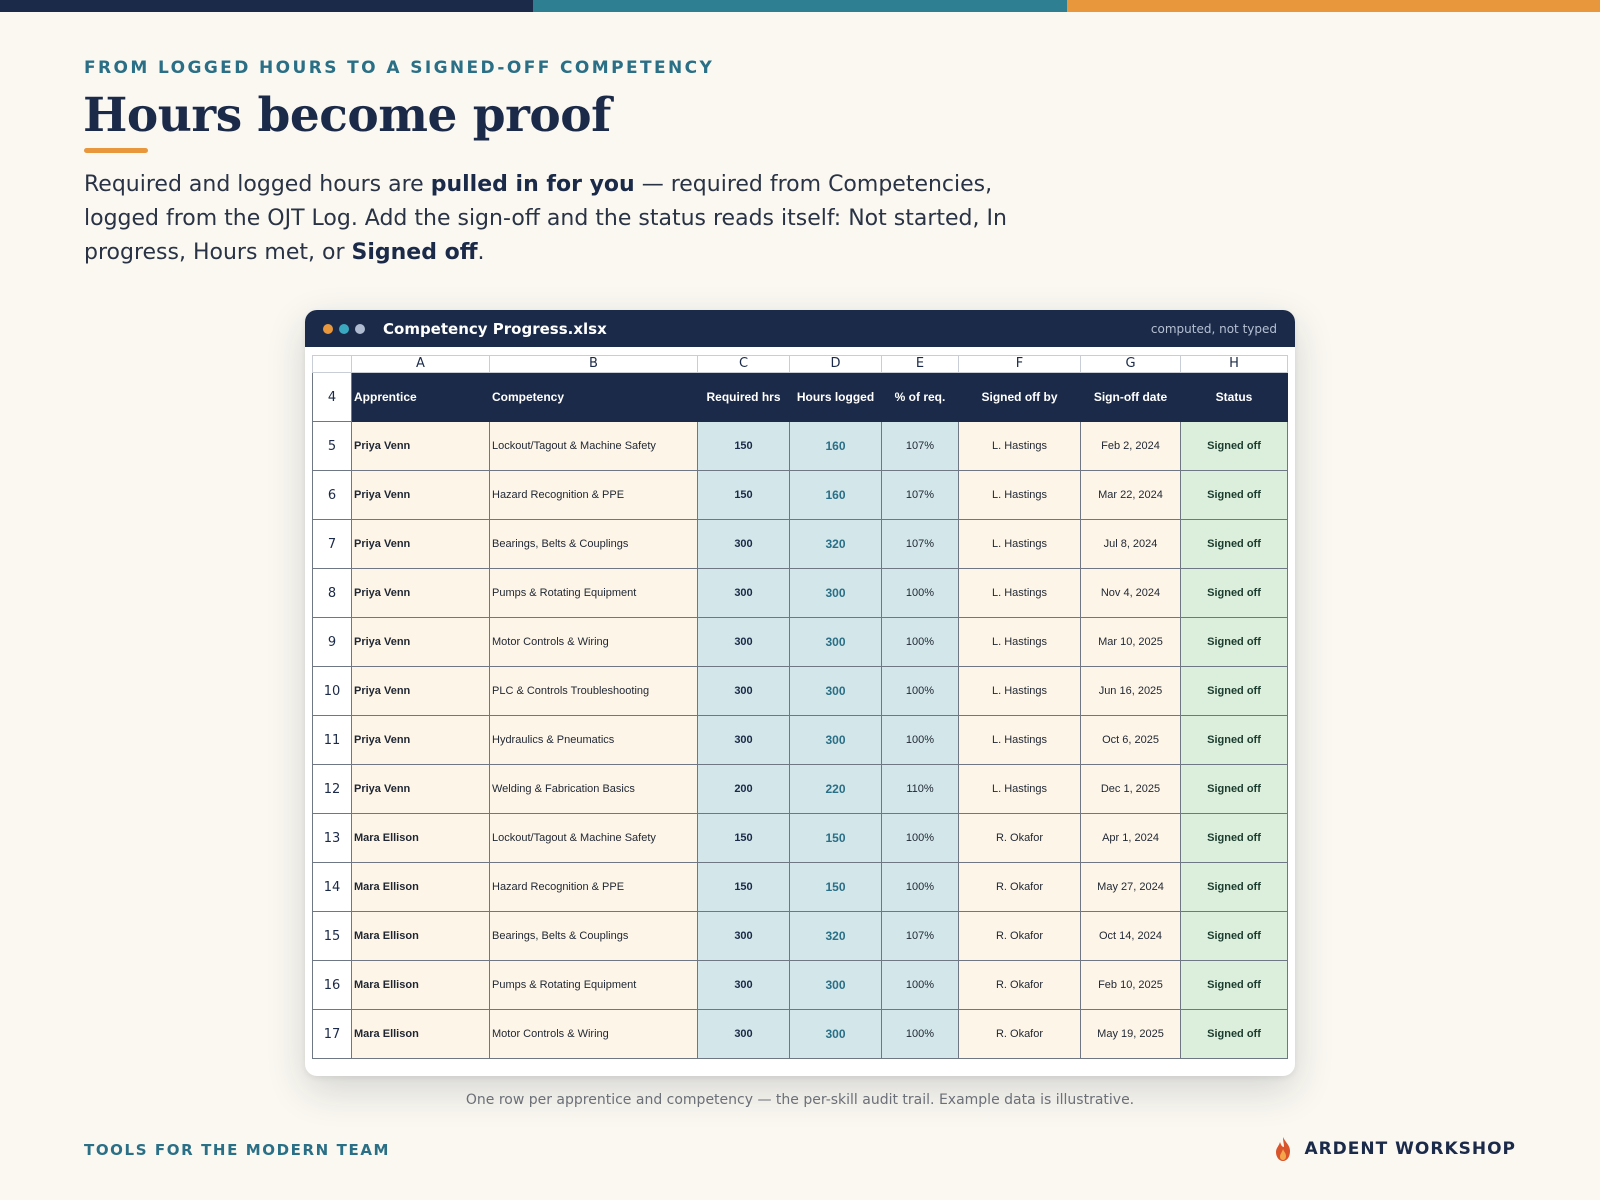 The image size is (1600, 1200). Describe the element at coordinates (1130, 740) in the screenshot. I see `sign-off-date-cell: Oct 6, 2025` at that location.